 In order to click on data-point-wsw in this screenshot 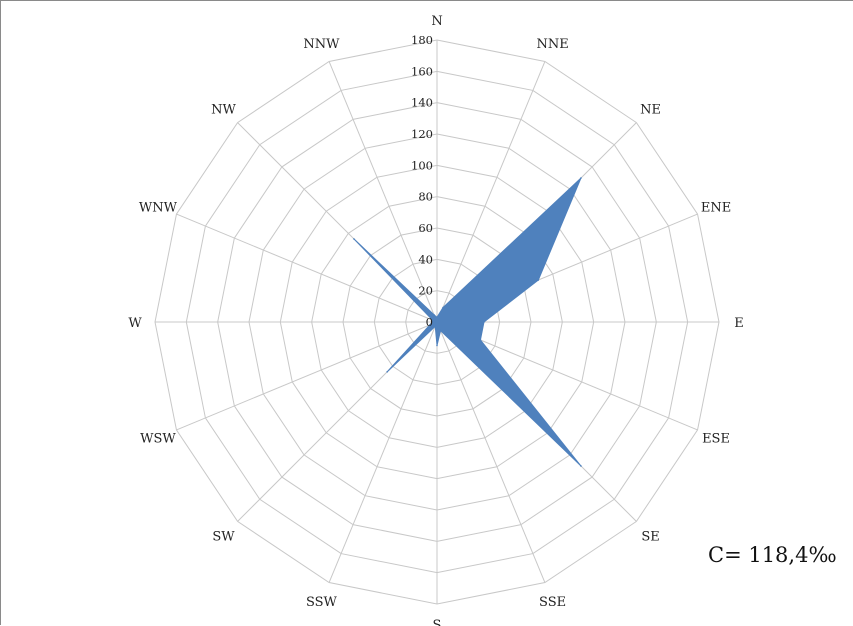, I will do `click(429, 325)`.